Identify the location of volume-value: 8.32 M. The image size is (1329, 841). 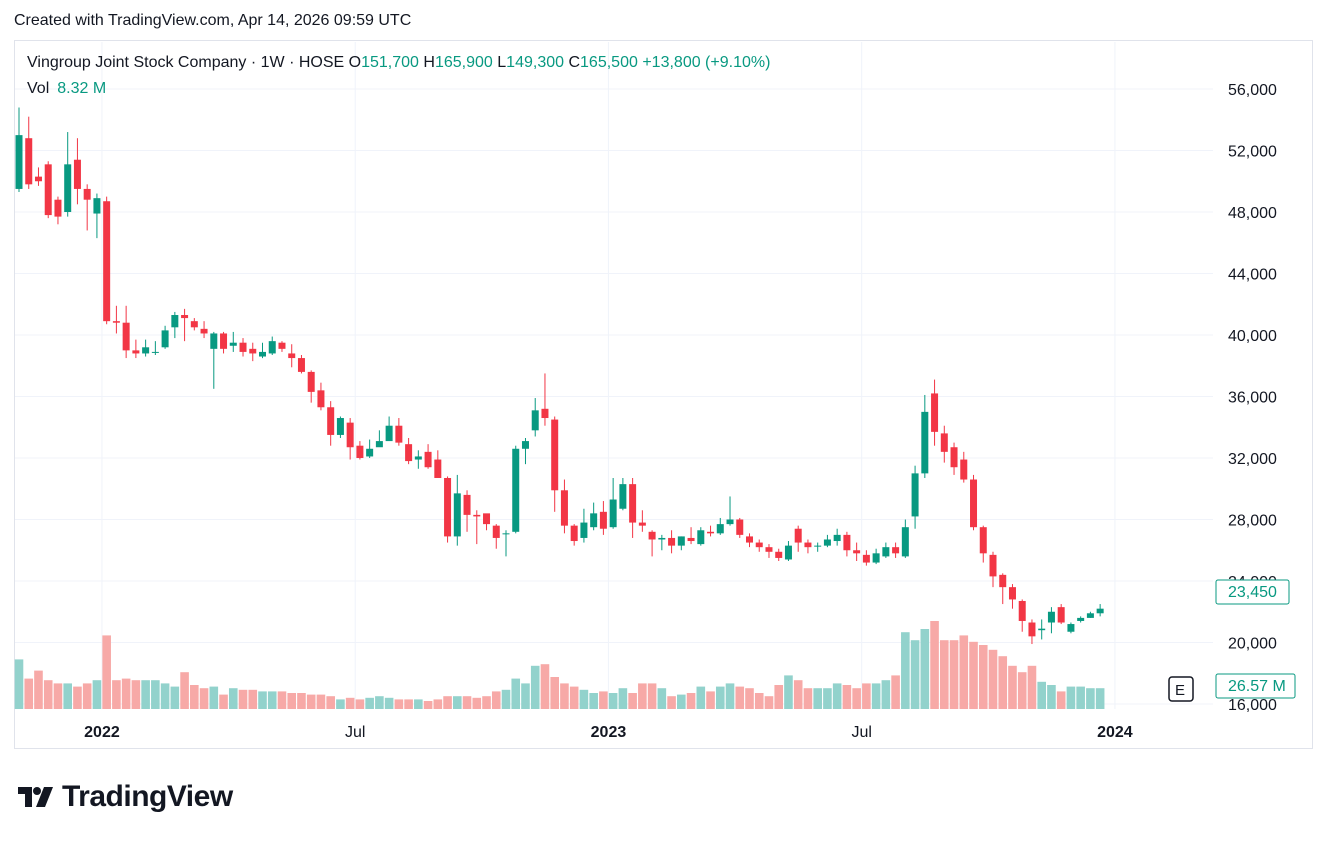
(82, 88).